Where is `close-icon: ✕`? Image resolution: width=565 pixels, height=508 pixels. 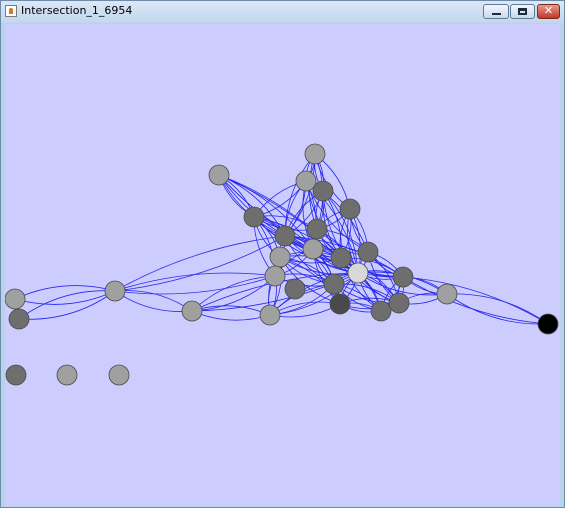
close-icon: ✕ is located at coordinates (548, 10).